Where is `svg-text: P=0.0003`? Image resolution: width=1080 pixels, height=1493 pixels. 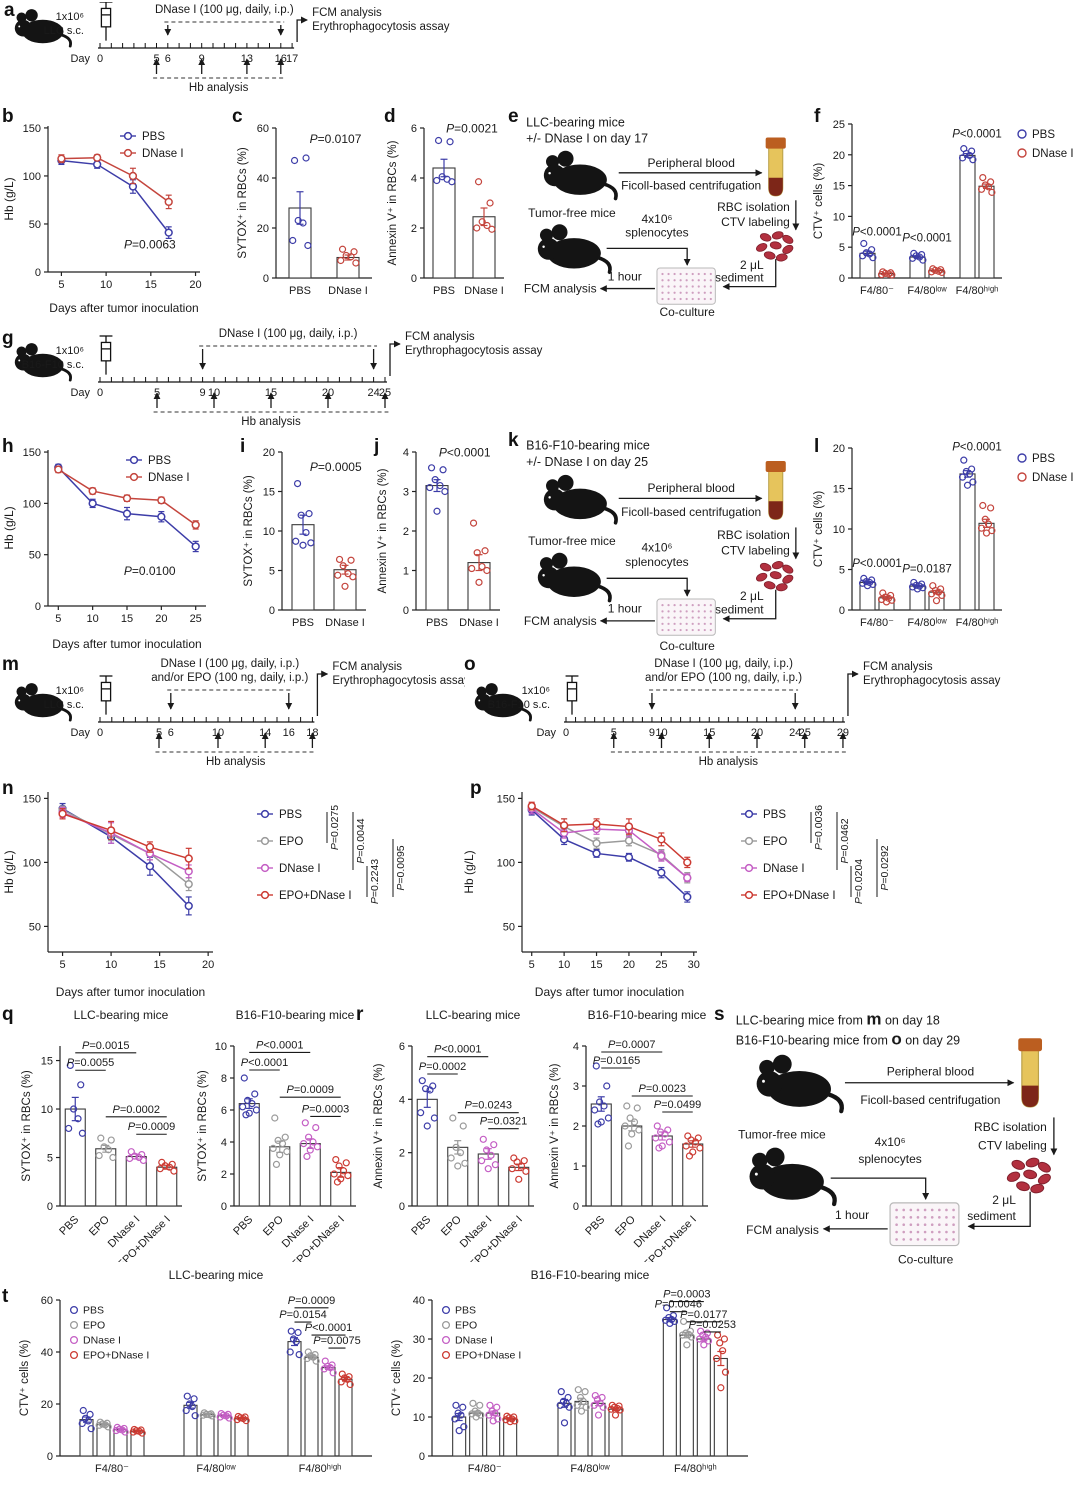 svg-text: P=0.0003 is located at coordinates (325, 1109).